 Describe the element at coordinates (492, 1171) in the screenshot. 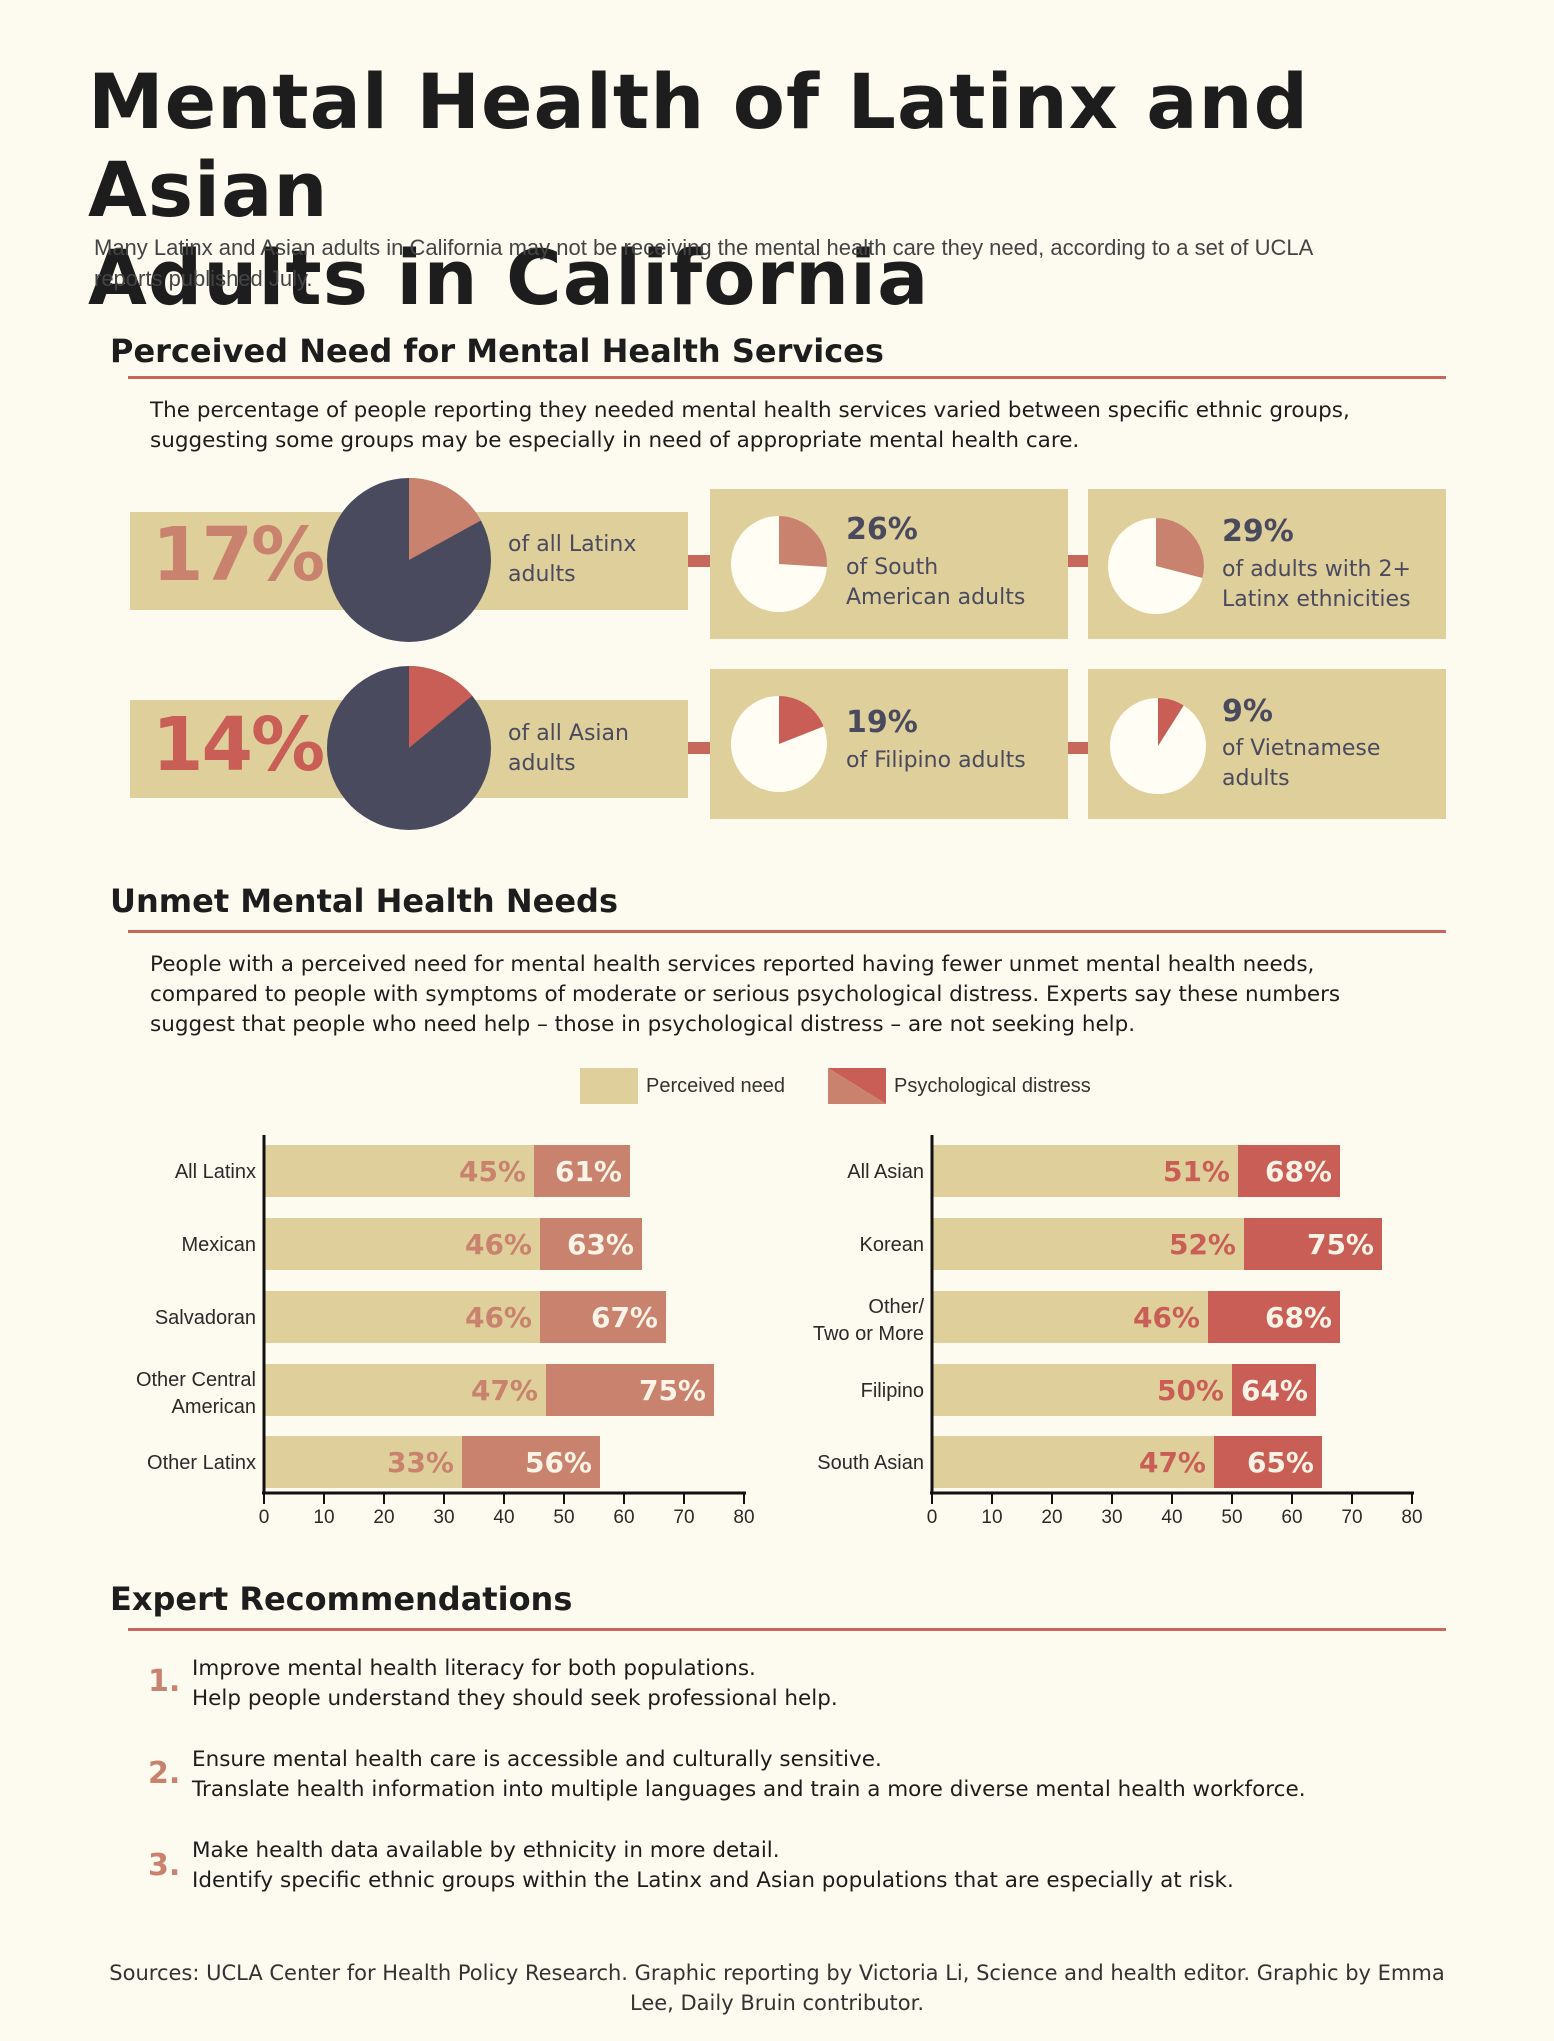

I see `data-label-perceived: 45%` at that location.